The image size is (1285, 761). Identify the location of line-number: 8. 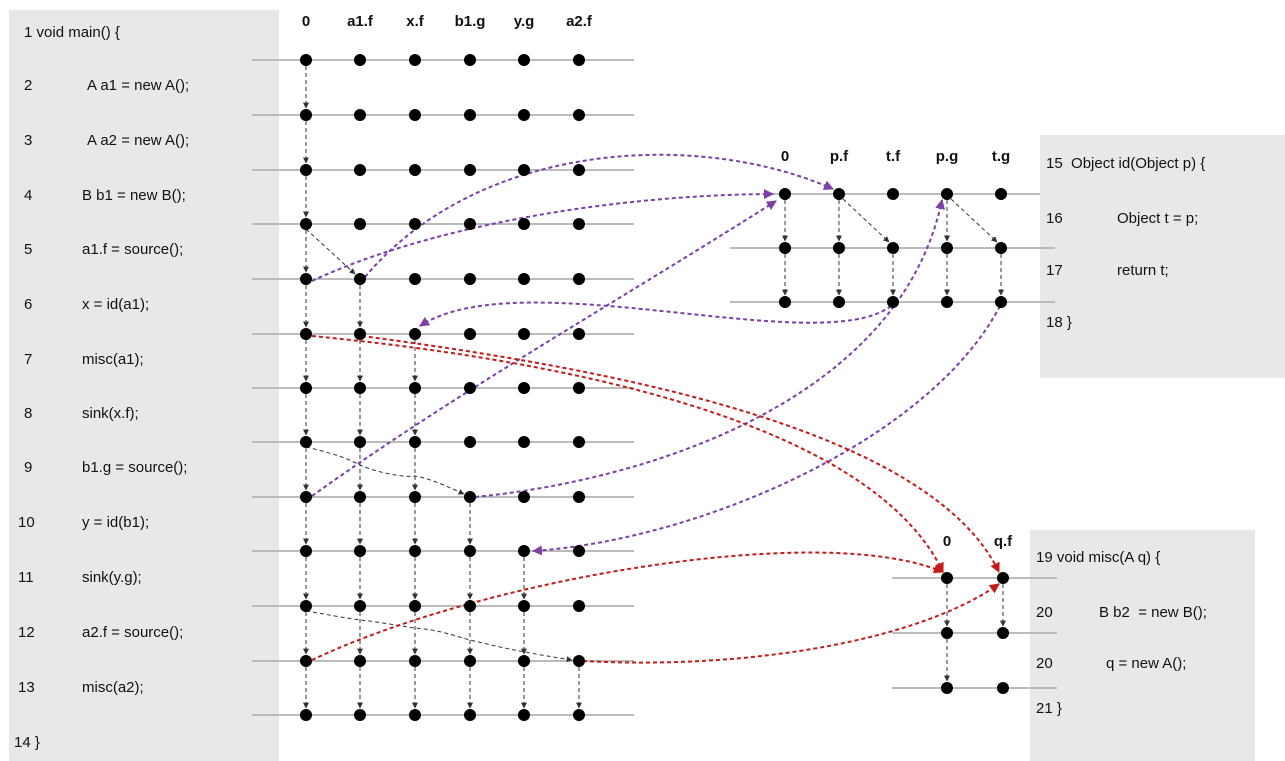
(28, 413).